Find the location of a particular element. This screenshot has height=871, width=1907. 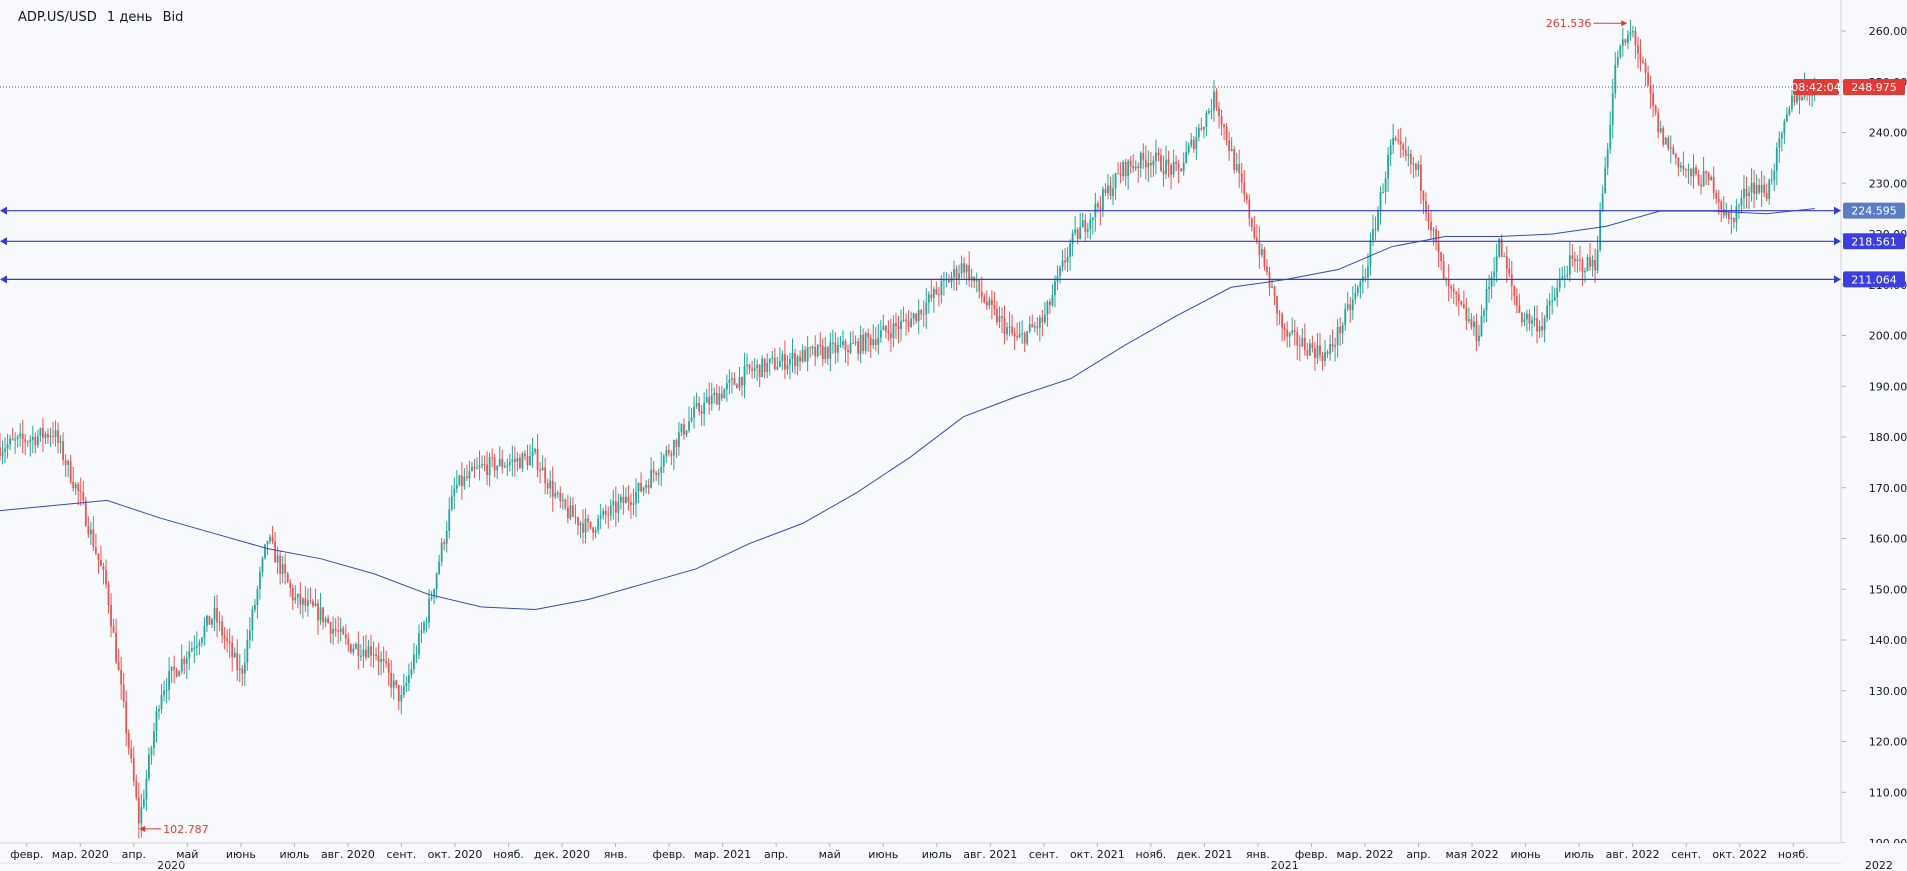

symbol-label: ADP.US/USD is located at coordinates (57, 17).